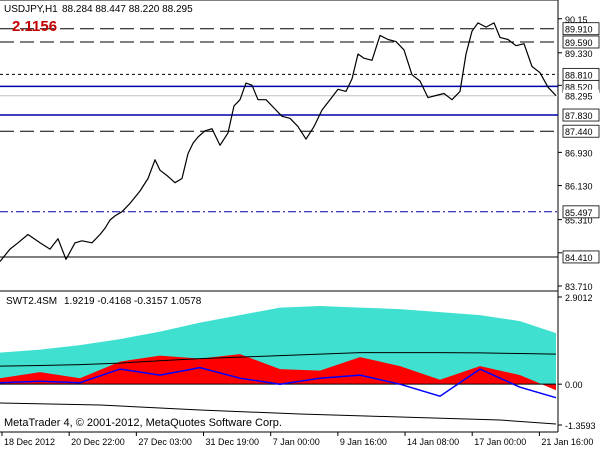  I want to click on indicator-signal-line, so click(278, 359).